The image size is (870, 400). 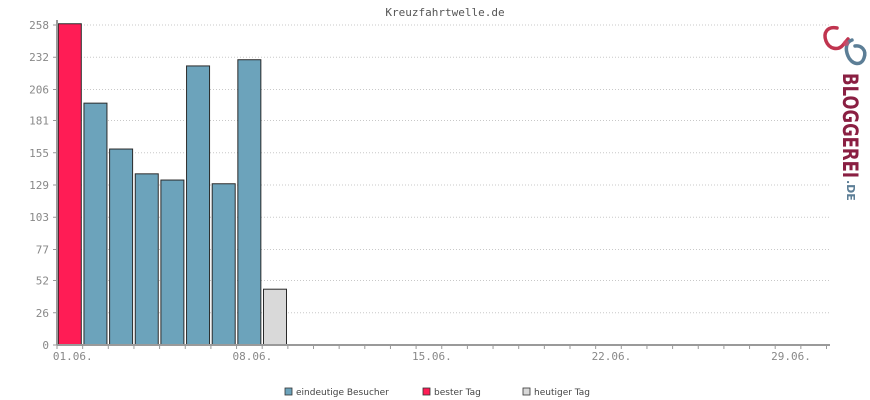 I want to click on y-tick-label: 181, so click(x=39, y=121).